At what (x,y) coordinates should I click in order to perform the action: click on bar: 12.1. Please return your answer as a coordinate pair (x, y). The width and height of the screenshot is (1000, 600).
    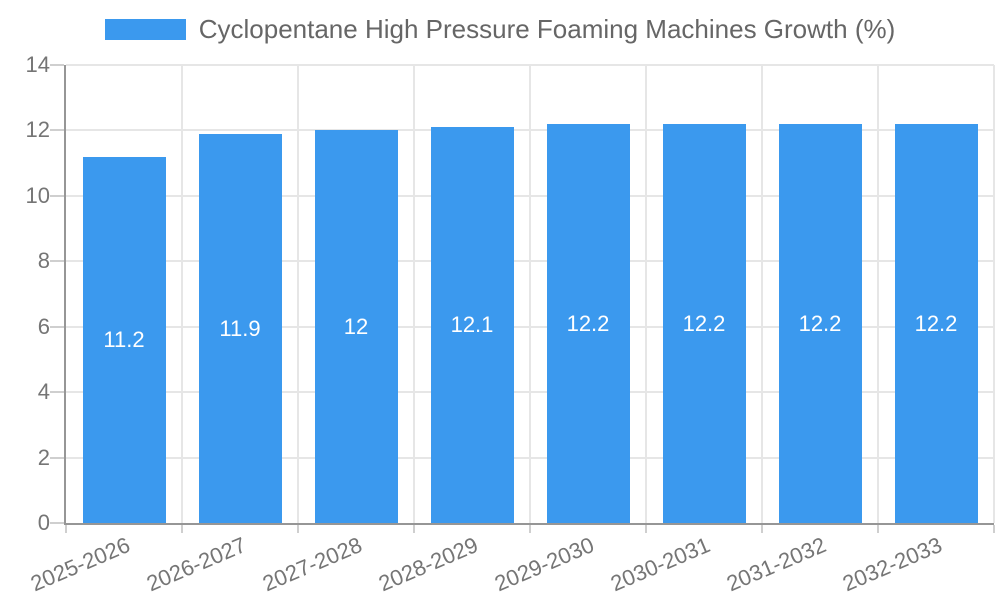
    Looking at the image, I should click on (472, 325).